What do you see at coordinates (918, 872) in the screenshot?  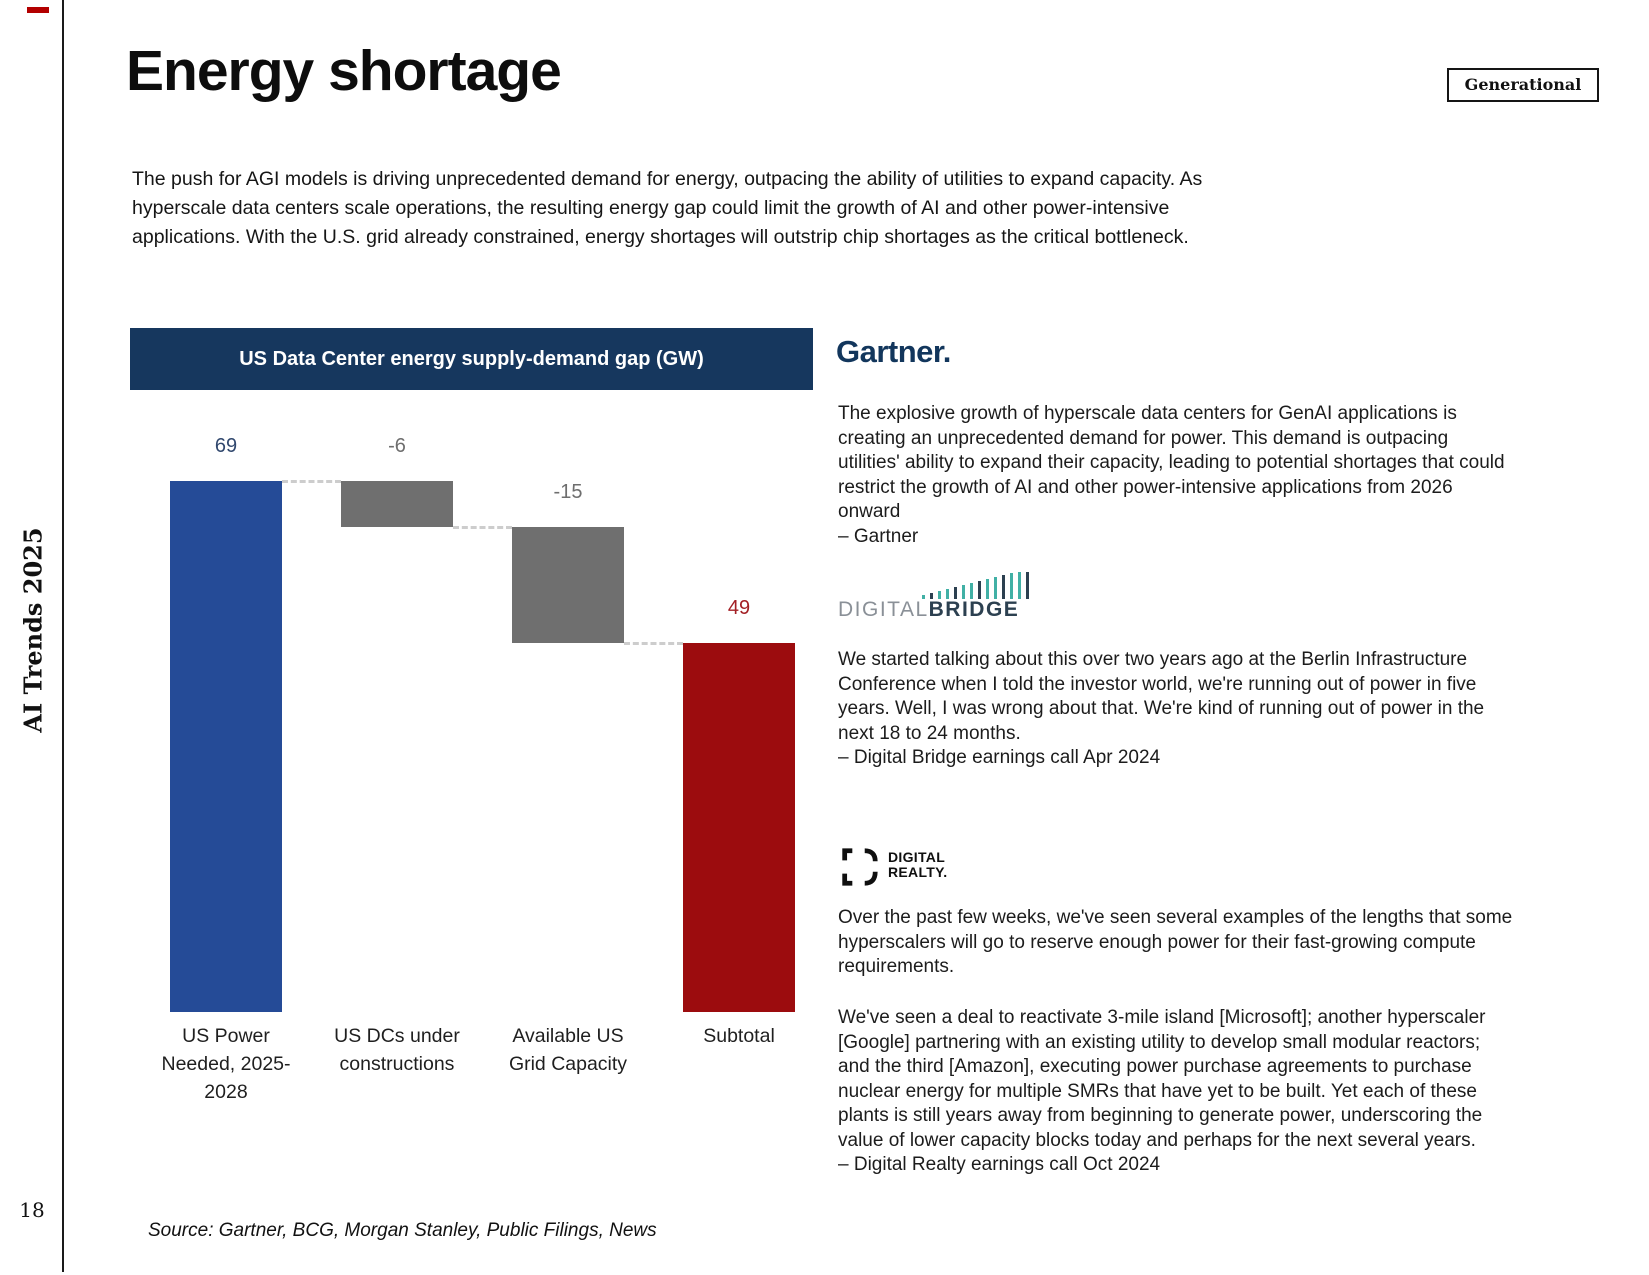 I see `digital-realty-logo-line2: REALTY.` at bounding box center [918, 872].